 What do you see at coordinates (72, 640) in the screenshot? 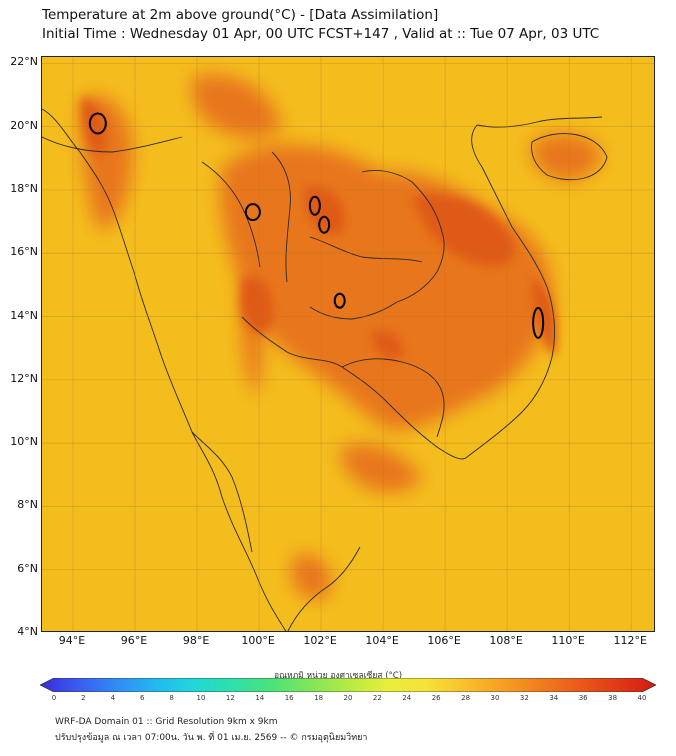
I see `longitude-label: 94°E` at bounding box center [72, 640].